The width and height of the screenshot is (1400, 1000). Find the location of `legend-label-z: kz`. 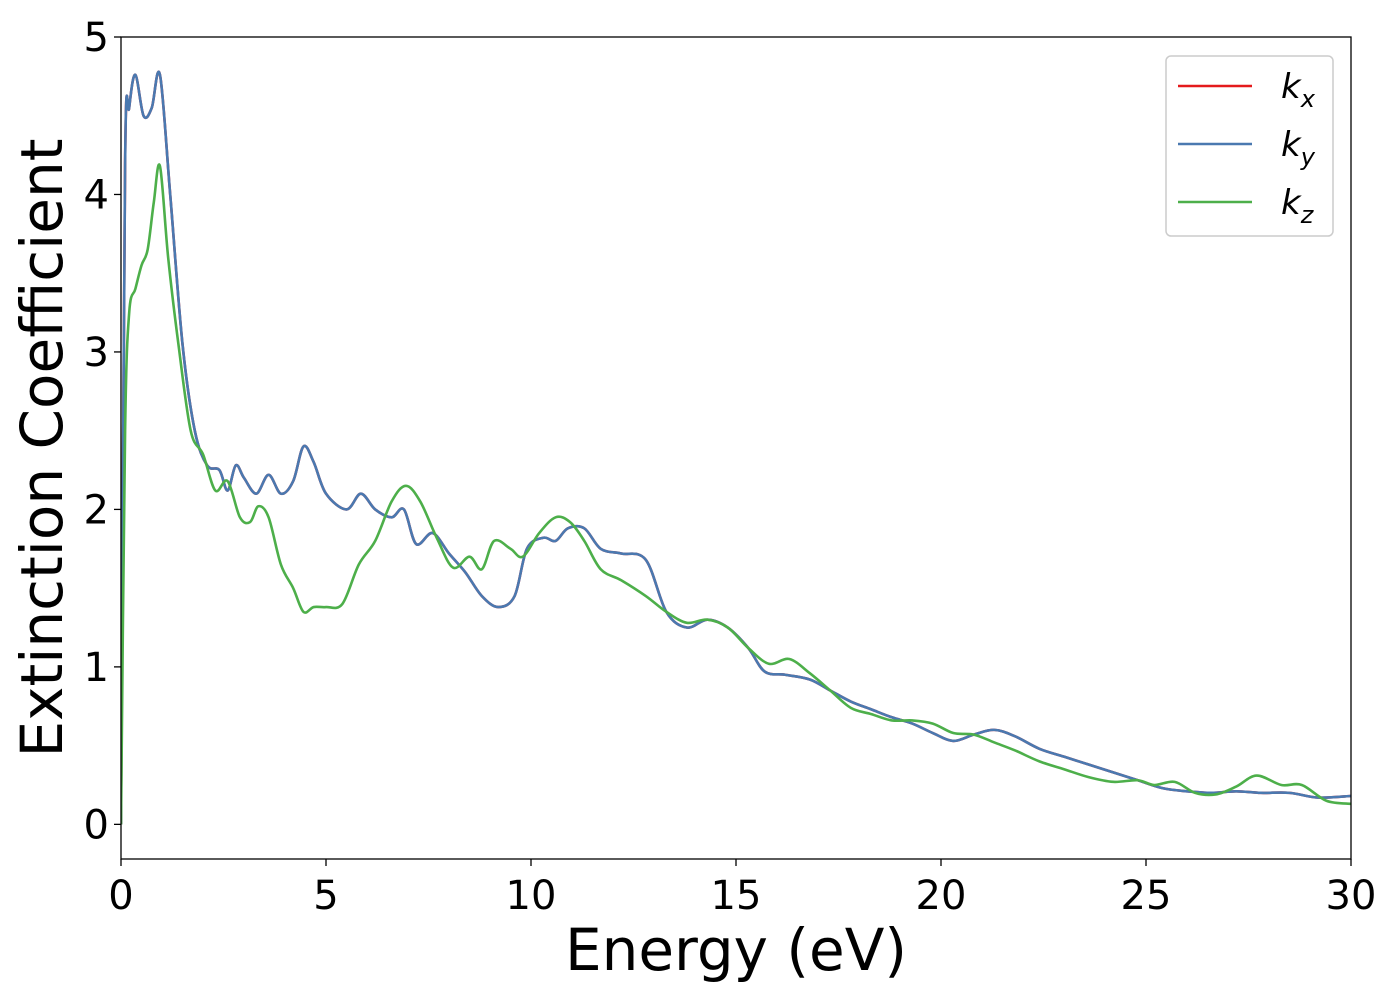

legend-label-z: kz is located at coordinates (1298, 206).